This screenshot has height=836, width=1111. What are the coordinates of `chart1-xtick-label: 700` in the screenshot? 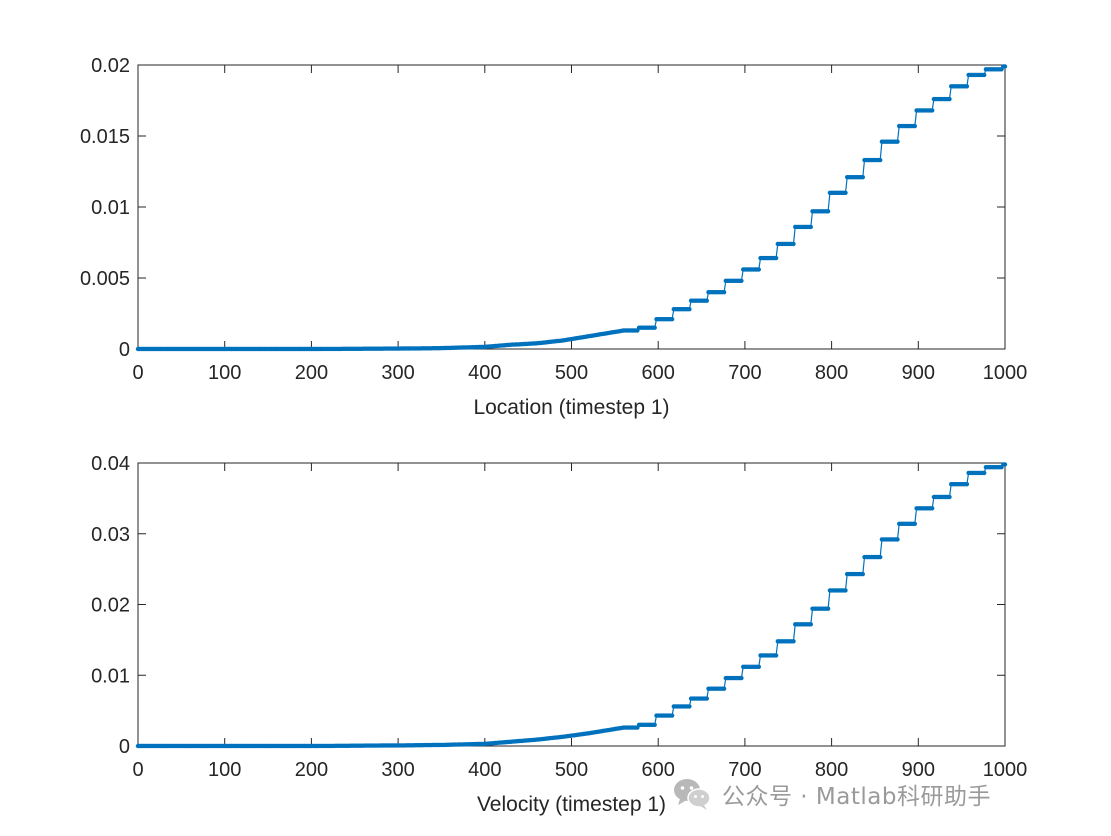 It's located at (744, 373).